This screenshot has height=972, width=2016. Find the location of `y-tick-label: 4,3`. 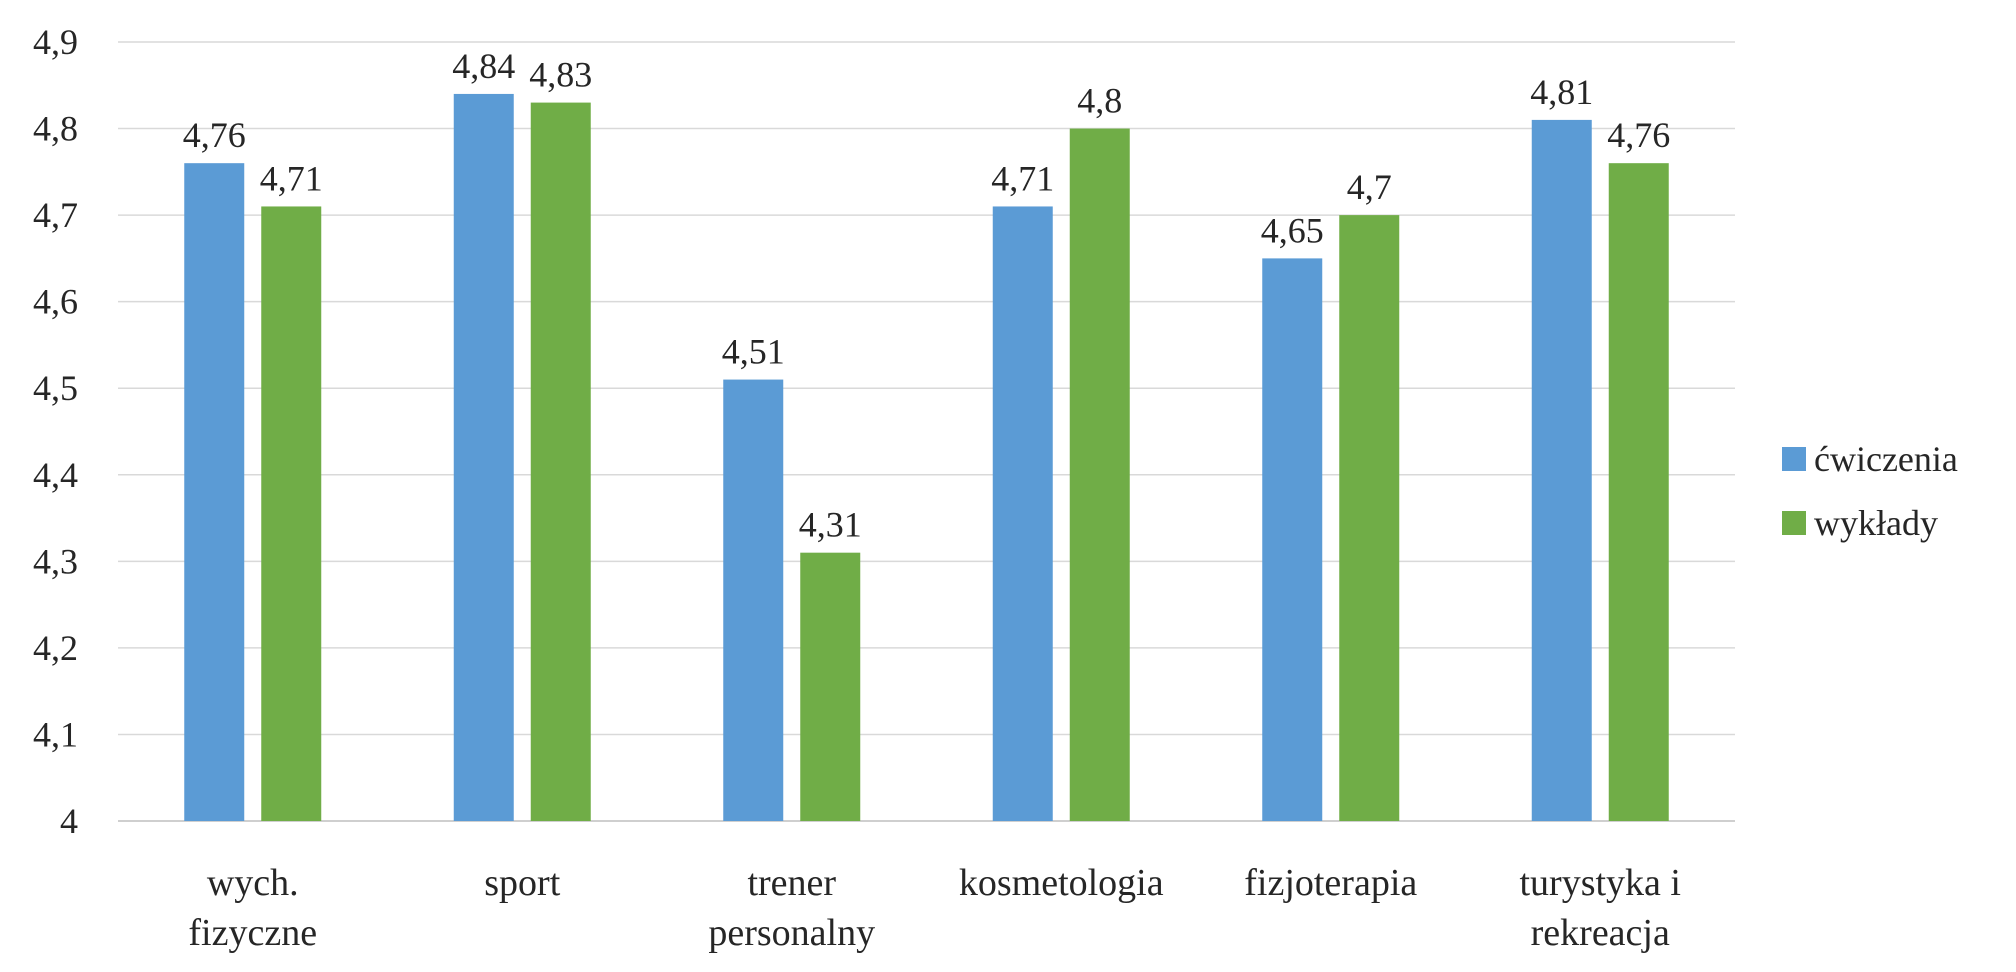

y-tick-label: 4,3 is located at coordinates (55, 561).